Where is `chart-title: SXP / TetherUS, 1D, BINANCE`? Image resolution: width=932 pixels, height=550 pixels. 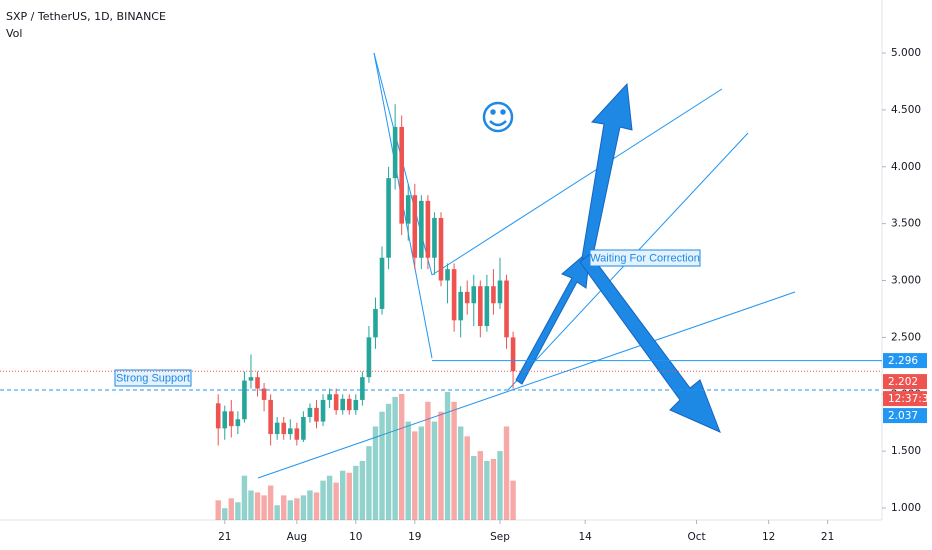 chart-title: SXP / TetherUS, 1D, BINANCE is located at coordinates (86, 16).